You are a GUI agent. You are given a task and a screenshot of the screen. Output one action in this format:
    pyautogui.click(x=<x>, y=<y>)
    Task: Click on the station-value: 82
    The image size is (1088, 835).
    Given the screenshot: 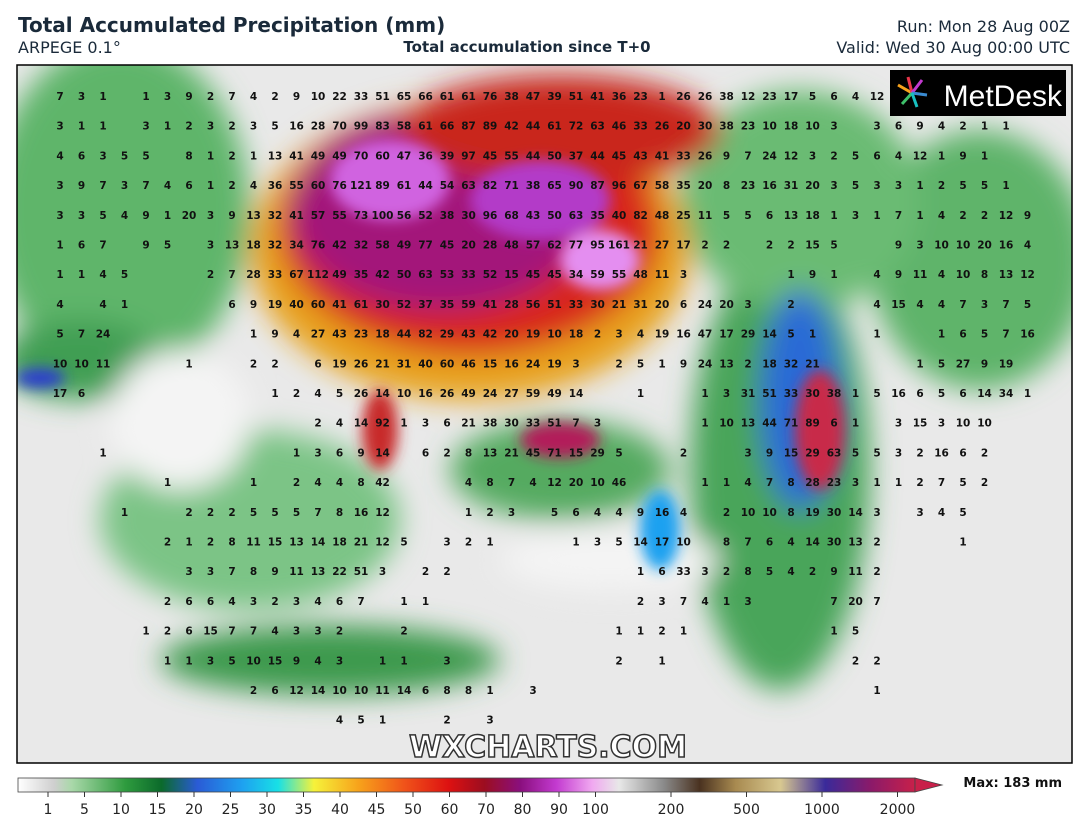 What is the action you would take?
    pyautogui.click(x=640, y=216)
    